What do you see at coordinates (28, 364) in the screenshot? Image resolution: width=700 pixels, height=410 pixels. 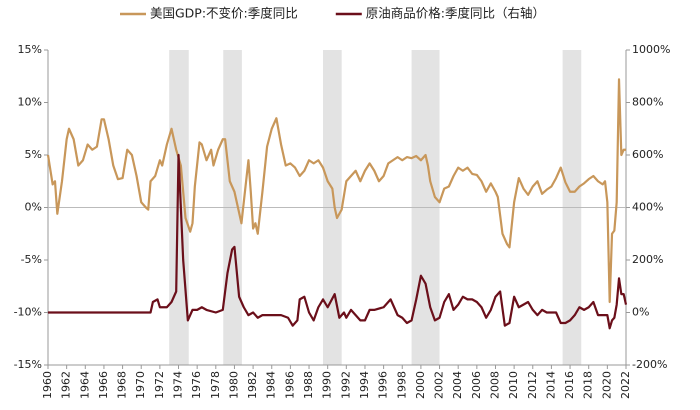 I see `y-tick-label: -15%` at bounding box center [28, 364].